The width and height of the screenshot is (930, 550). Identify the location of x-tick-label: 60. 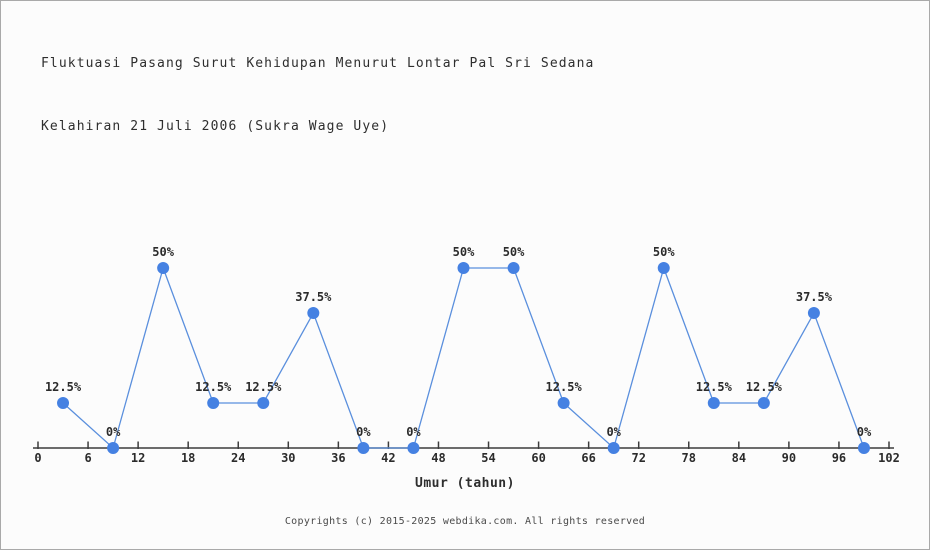
(538, 458).